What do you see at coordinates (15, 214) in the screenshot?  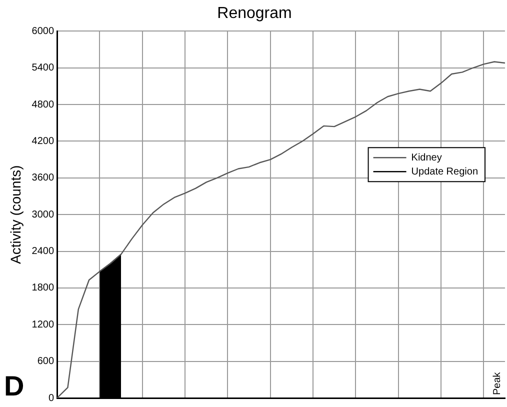 I see `y-axis-title: Activity (counts)` at bounding box center [15, 214].